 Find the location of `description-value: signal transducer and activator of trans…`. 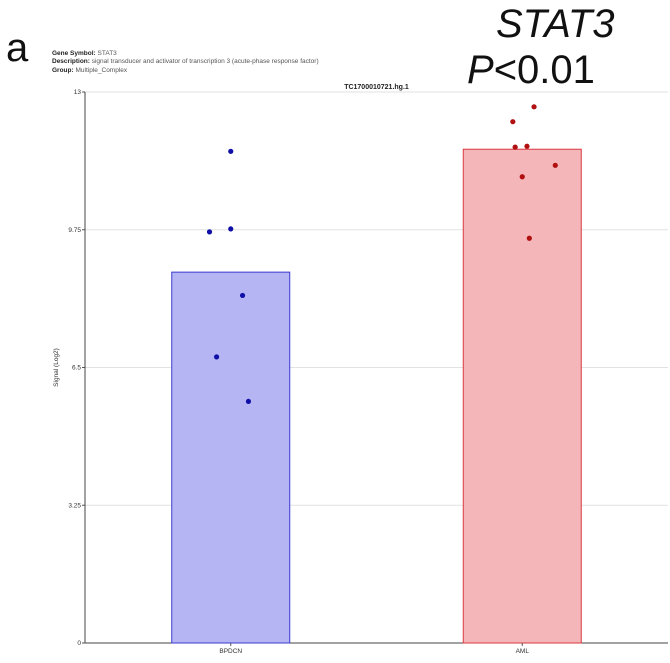

description-value: signal transducer and activator of trans… is located at coordinates (205, 62).